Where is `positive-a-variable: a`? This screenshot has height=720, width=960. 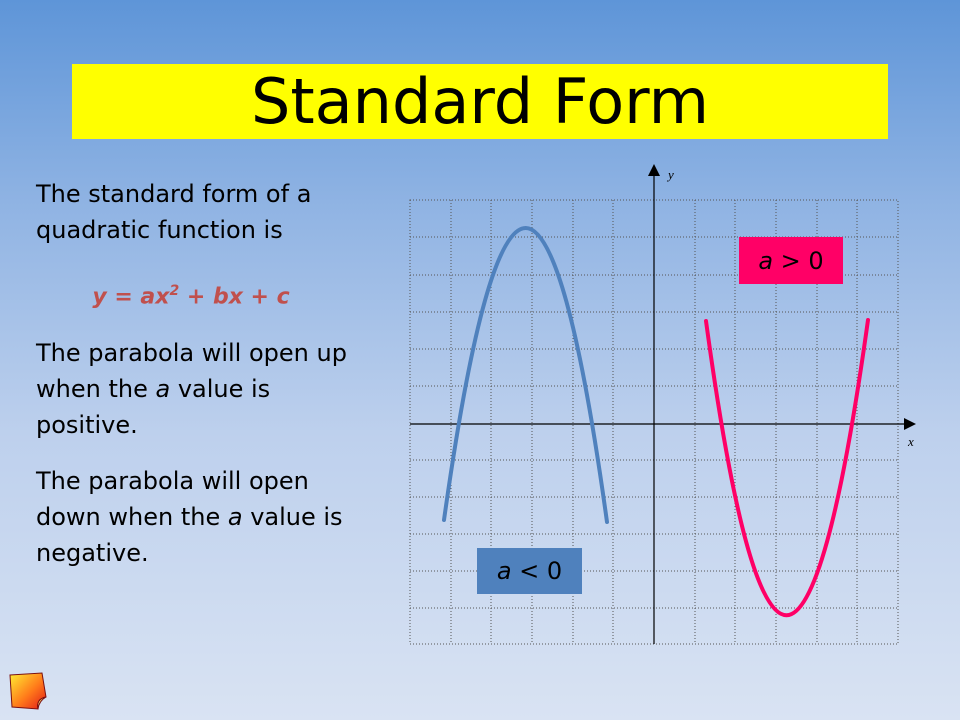 positive-a-variable: a is located at coordinates (766, 260).